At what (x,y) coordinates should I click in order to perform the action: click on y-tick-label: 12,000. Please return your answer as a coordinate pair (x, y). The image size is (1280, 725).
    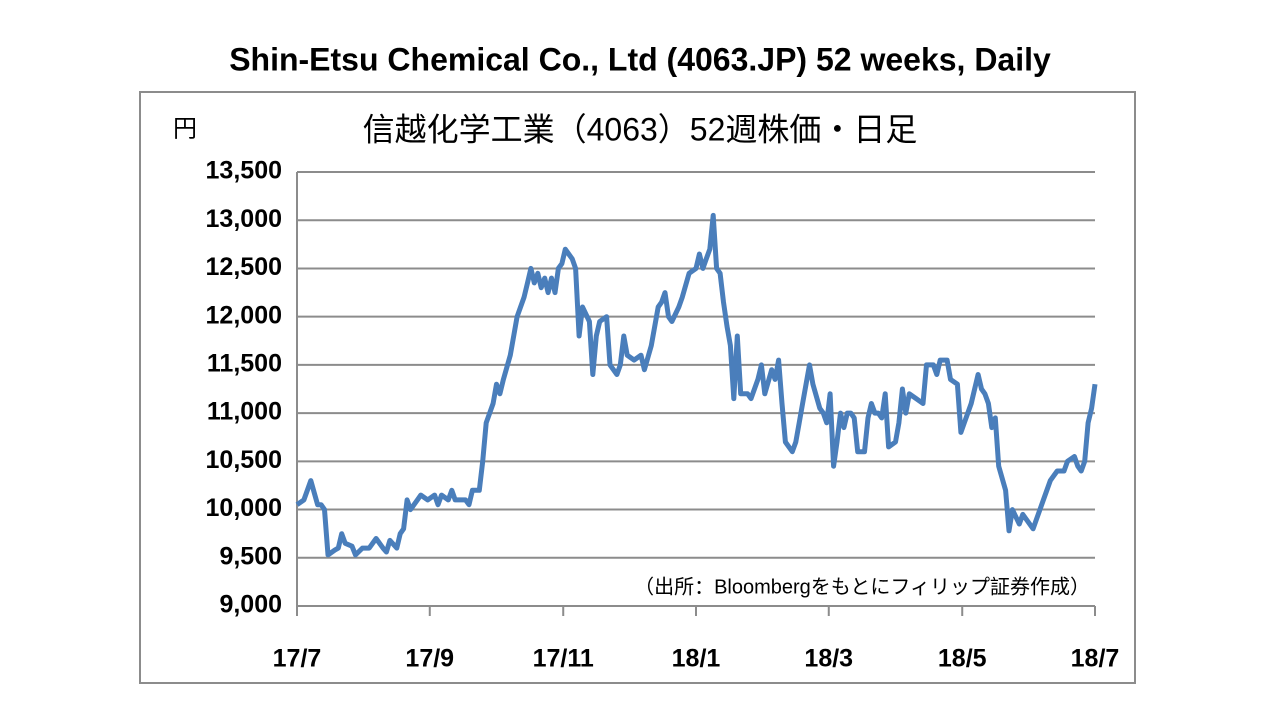
    Looking at the image, I should click on (244, 315).